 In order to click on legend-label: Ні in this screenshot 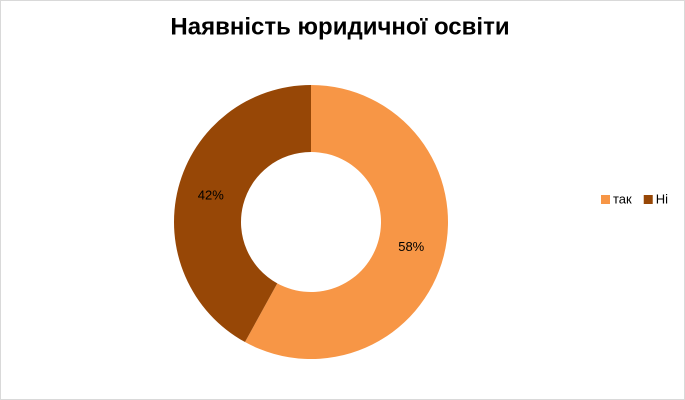, I will do `click(662, 198)`.